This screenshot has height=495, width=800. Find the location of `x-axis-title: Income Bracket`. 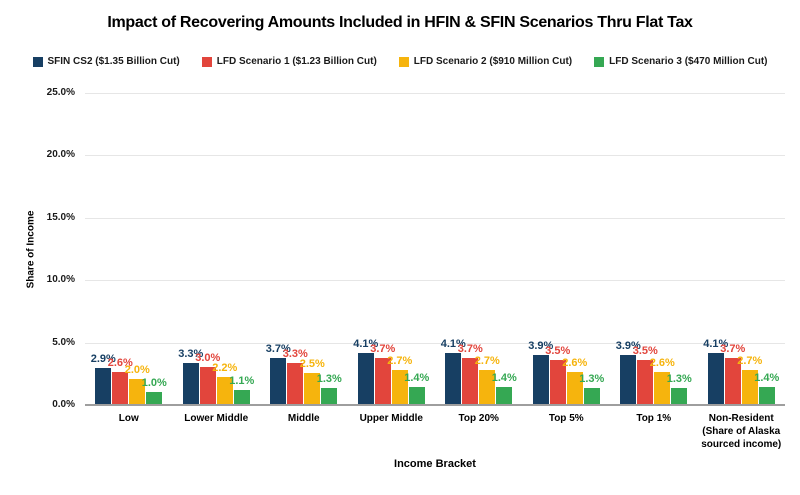

x-axis-title: Income Bracket is located at coordinates (435, 464).